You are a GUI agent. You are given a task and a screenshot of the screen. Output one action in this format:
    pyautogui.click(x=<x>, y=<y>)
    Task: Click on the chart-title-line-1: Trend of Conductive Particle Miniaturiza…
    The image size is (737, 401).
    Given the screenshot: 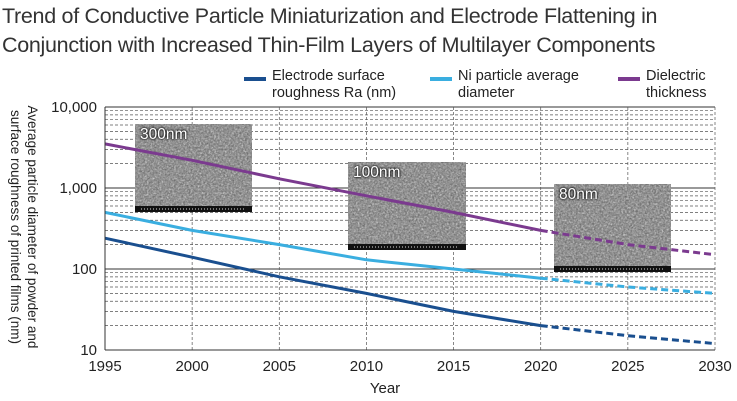 What is the action you would take?
    pyautogui.click(x=330, y=16)
    